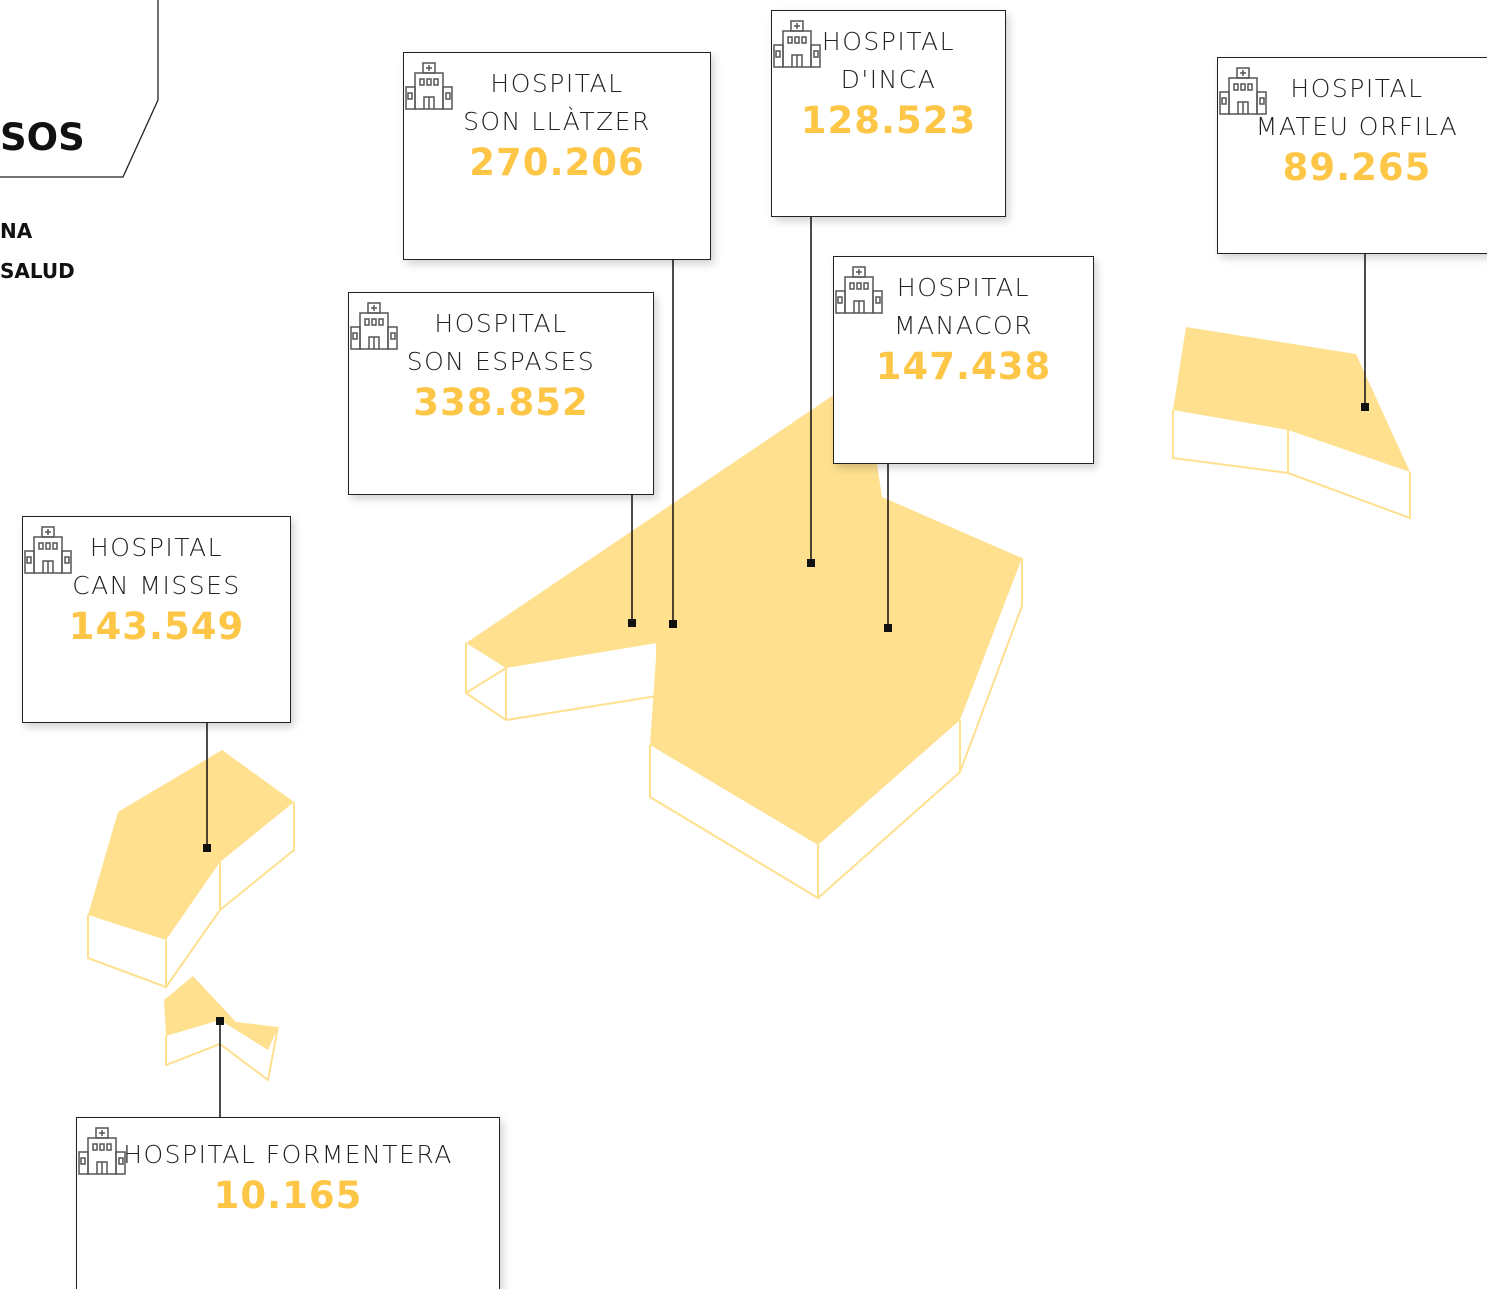  I want to click on hospital-name: SON LLÀTZER, so click(557, 121).